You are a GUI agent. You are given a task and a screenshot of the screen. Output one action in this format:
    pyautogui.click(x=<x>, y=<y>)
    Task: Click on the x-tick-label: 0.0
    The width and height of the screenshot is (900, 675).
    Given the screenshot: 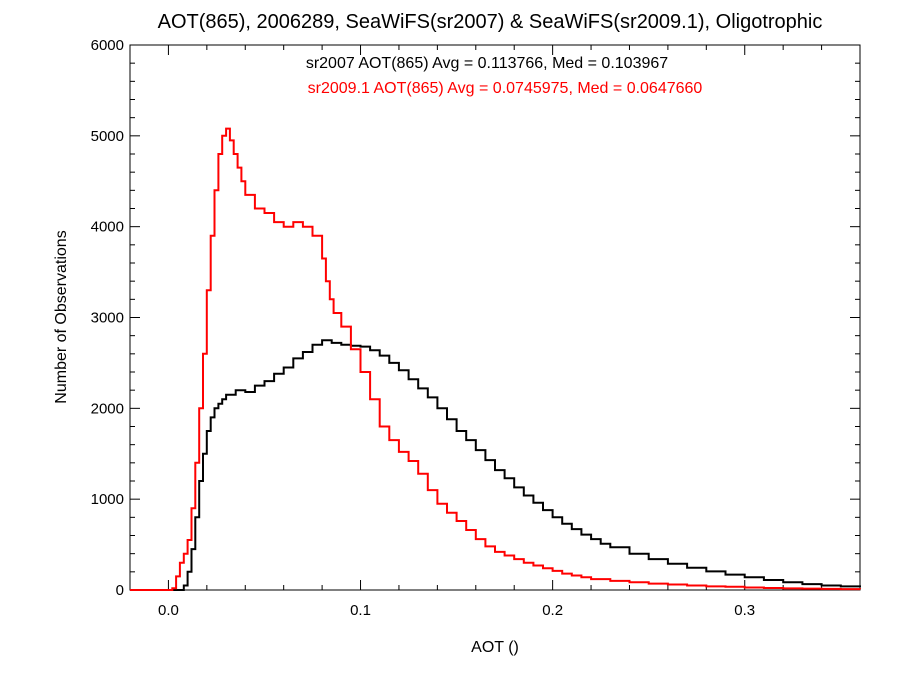 What is the action you would take?
    pyautogui.click(x=168, y=610)
    